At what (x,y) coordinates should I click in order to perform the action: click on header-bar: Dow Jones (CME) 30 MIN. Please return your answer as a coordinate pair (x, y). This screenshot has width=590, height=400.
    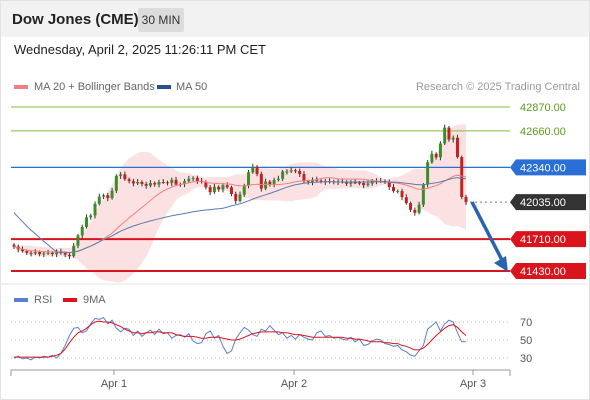
    Looking at the image, I should click on (295, 19).